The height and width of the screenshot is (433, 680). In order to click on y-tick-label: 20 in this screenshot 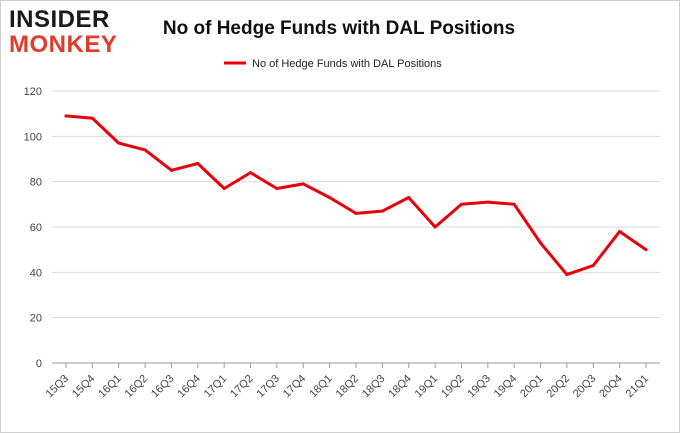, I will do `click(36, 319)`.